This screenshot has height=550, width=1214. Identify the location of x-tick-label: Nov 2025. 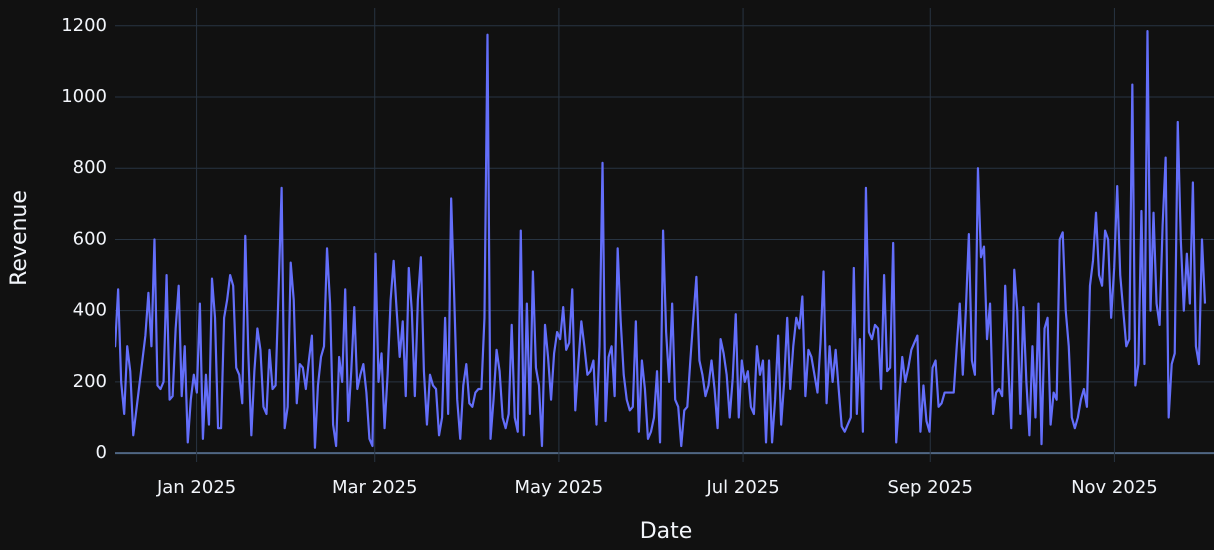
(1114, 487).